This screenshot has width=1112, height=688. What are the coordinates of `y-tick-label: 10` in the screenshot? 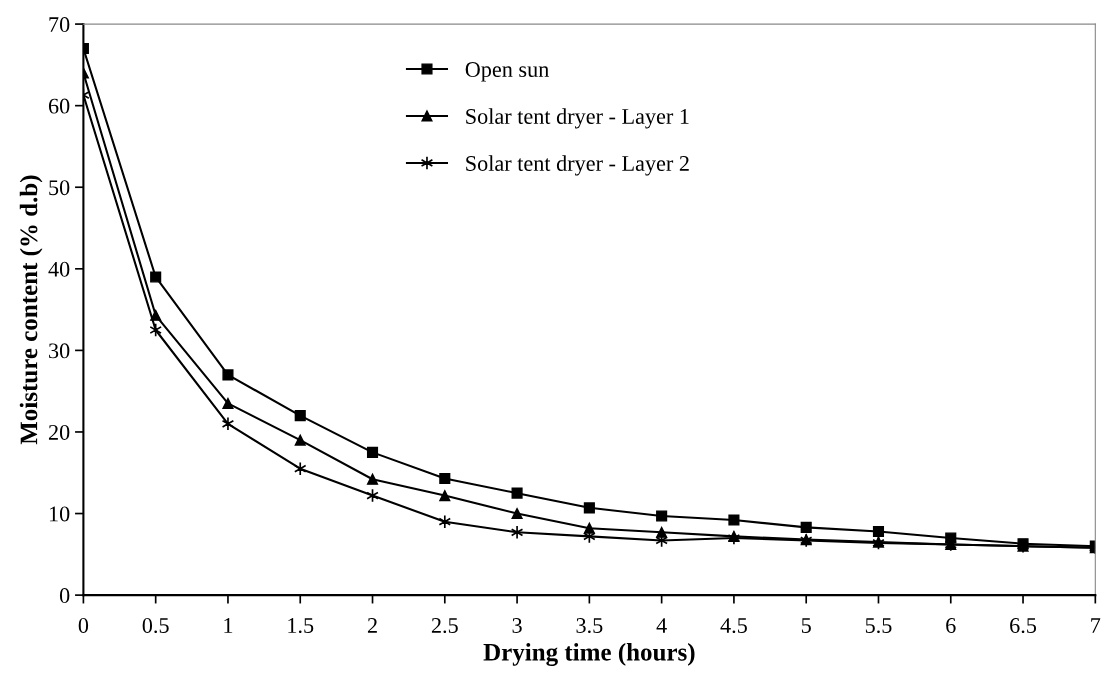 It's located at (59, 514).